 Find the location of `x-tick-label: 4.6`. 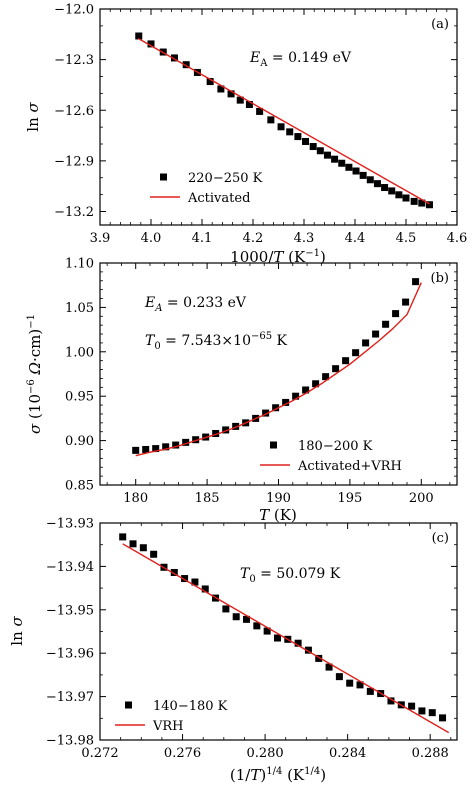

x-tick-label: 4.6 is located at coordinates (457, 238).